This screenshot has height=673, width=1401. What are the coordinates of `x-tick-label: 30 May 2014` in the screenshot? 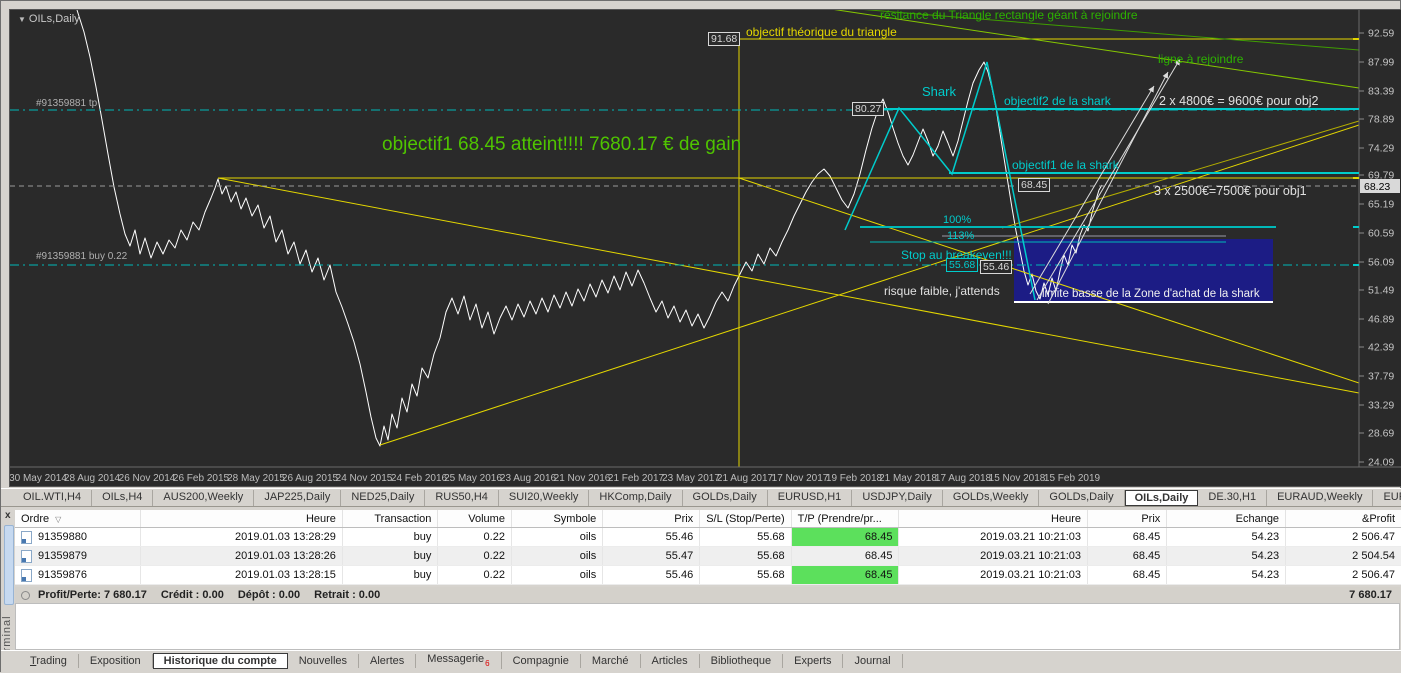 It's located at (38, 478).